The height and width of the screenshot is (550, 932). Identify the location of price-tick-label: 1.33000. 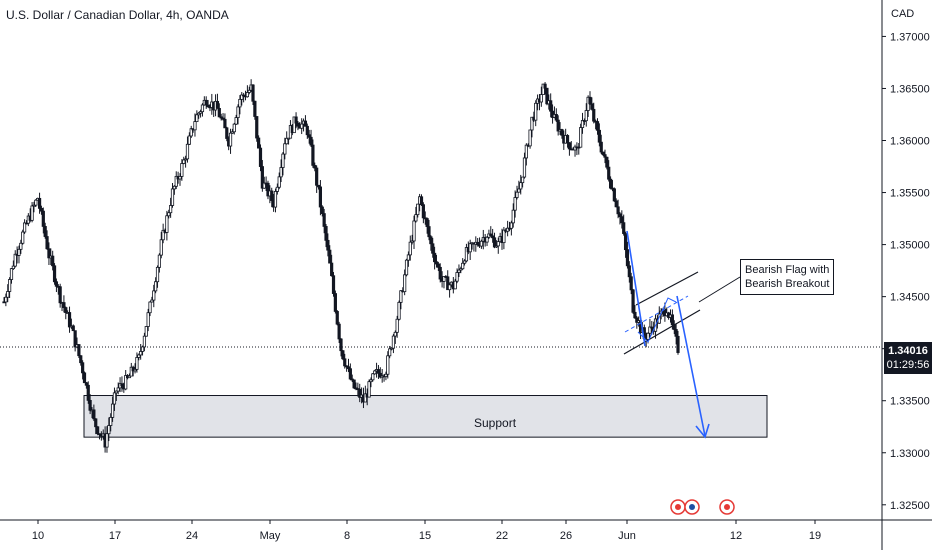
(910, 454).